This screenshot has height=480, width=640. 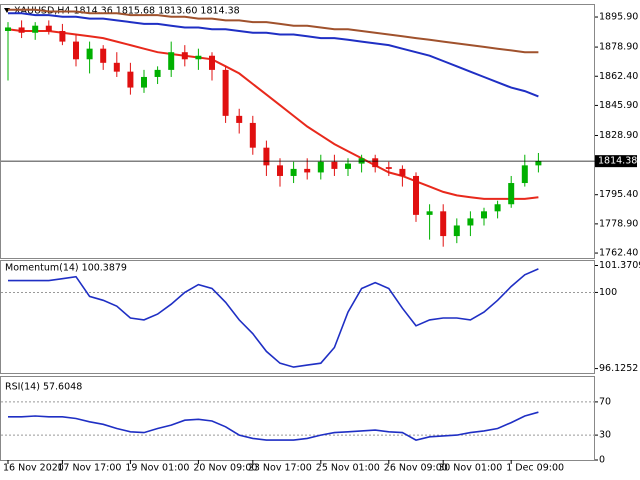 I want to click on y-tick-label: 1828.90, so click(x=618, y=135).